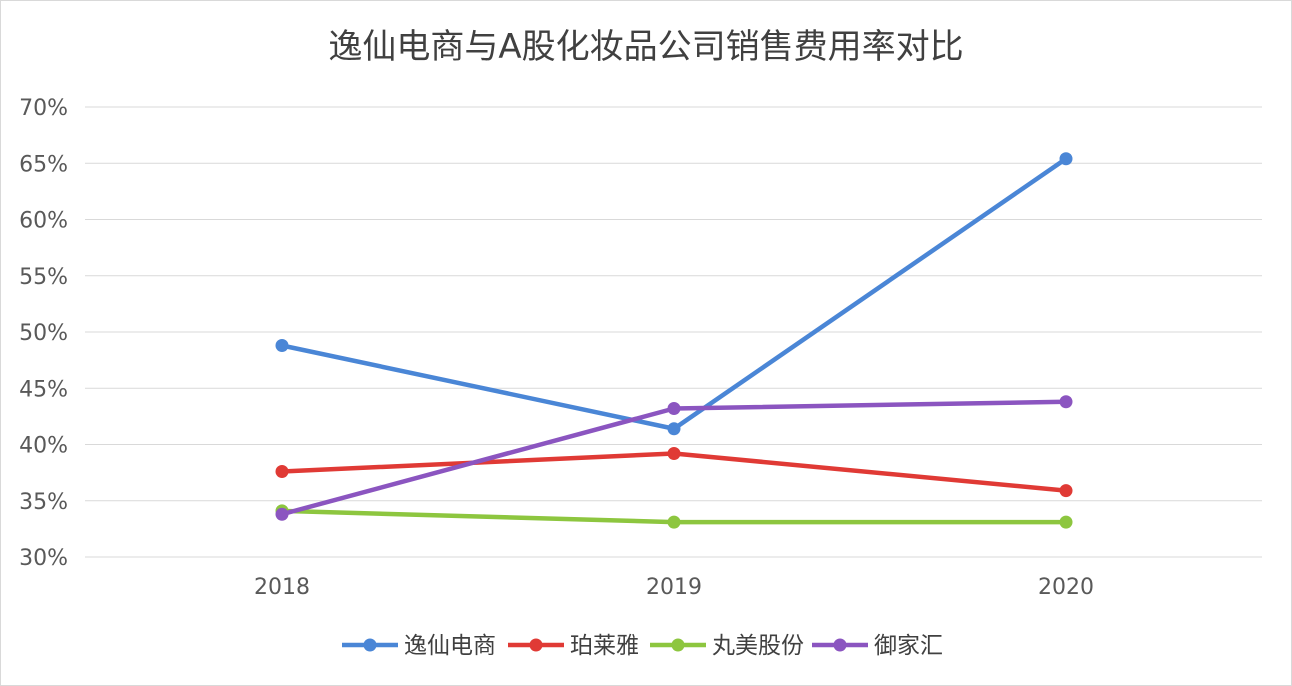 The height and width of the screenshot is (686, 1292). What do you see at coordinates (758, 646) in the screenshot?
I see `legend-label: 丸美股份` at bounding box center [758, 646].